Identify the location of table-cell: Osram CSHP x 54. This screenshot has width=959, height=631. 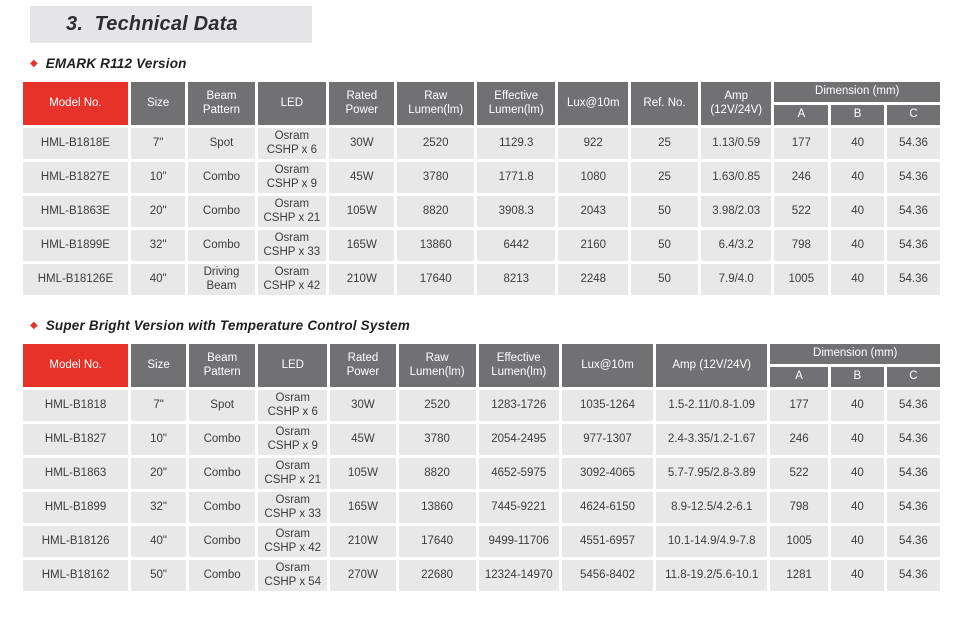
(293, 575).